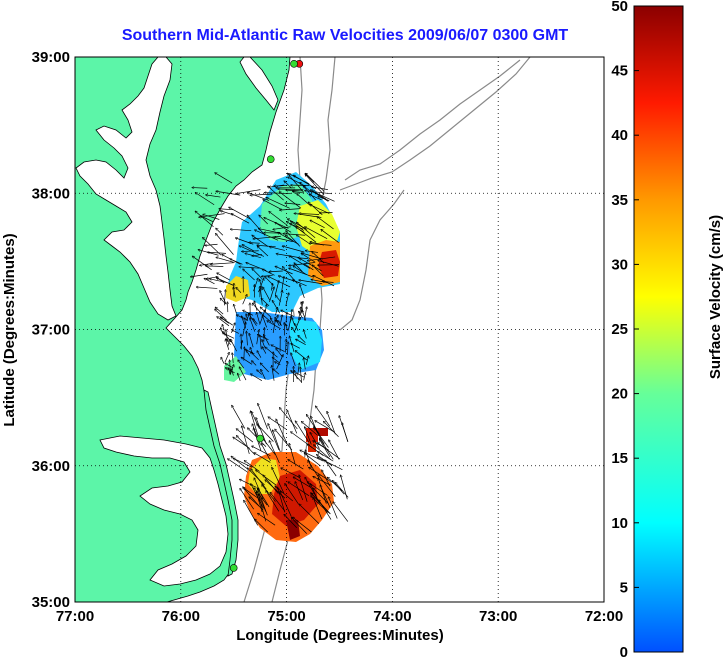 Image resolution: width=724 pixels, height=659 pixels. What do you see at coordinates (51, 330) in the screenshot?
I see `y-tick-label: 37:00` at bounding box center [51, 330].